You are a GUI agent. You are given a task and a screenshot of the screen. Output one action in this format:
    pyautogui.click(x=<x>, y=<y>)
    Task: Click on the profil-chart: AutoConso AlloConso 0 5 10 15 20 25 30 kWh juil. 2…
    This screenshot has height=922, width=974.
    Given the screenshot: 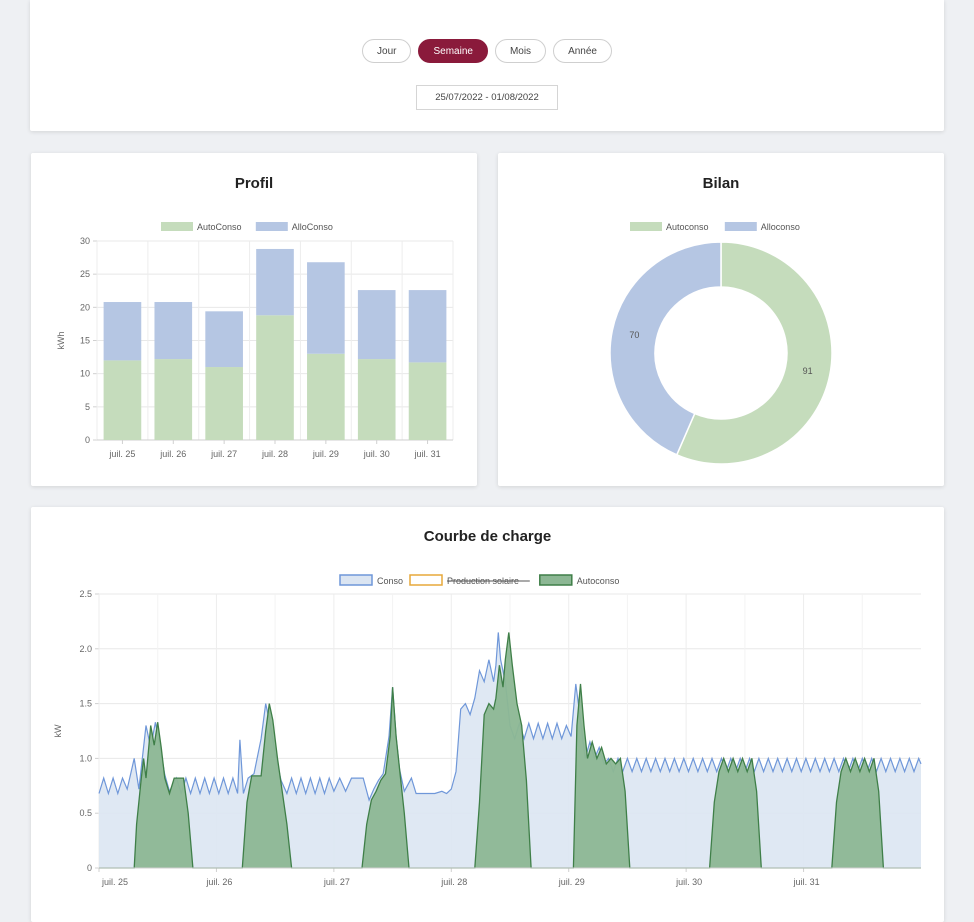 What is the action you would take?
    pyautogui.click(x=255, y=340)
    